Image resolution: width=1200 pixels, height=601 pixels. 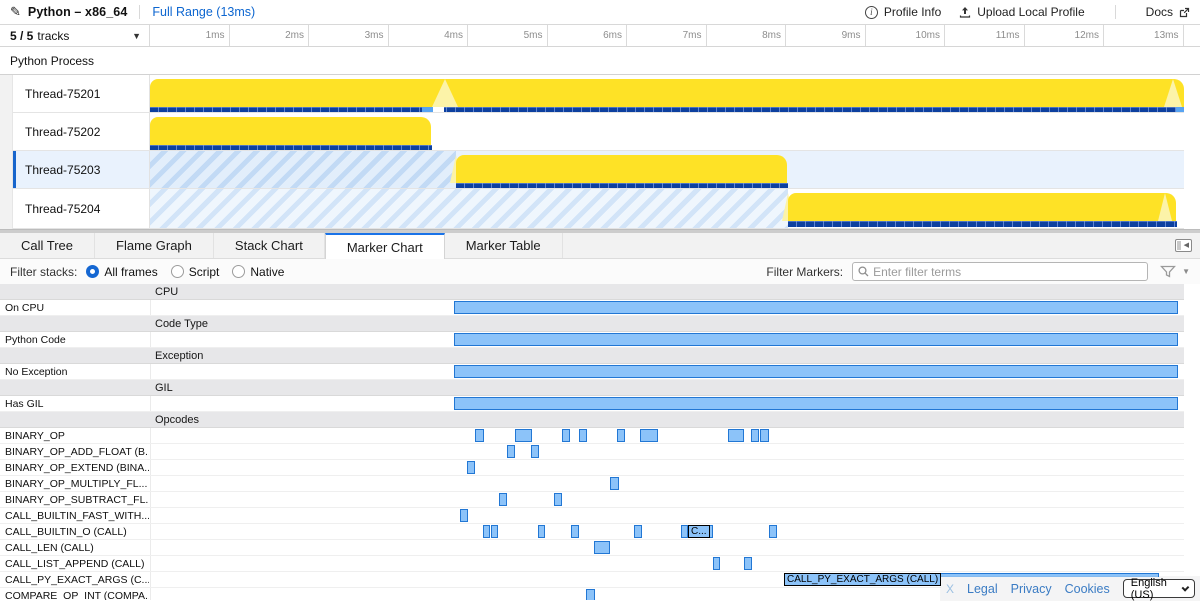 I want to click on track-row: Thread-75204, so click(x=598, y=209).